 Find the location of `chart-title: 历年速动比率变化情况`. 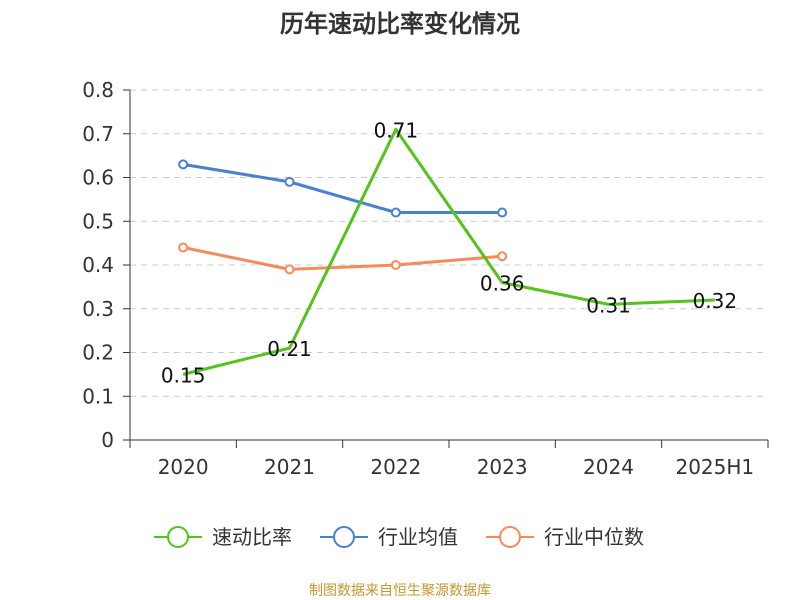

chart-title: 历年速动比率变化情况 is located at coordinates (400, 24).